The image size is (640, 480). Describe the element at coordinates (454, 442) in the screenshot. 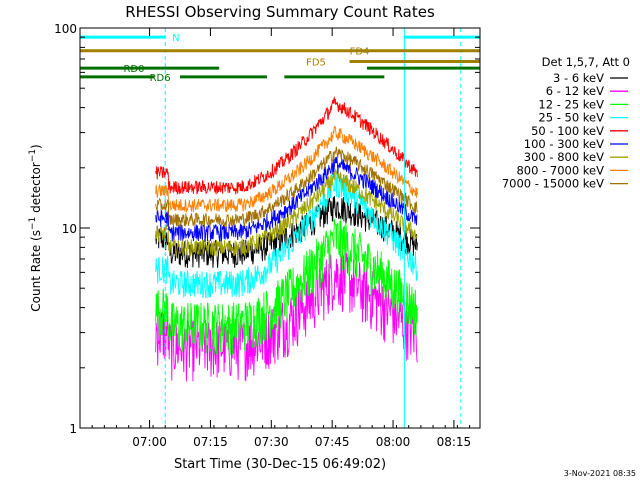

I see `x-tick-label-5: 08:15` at that location.